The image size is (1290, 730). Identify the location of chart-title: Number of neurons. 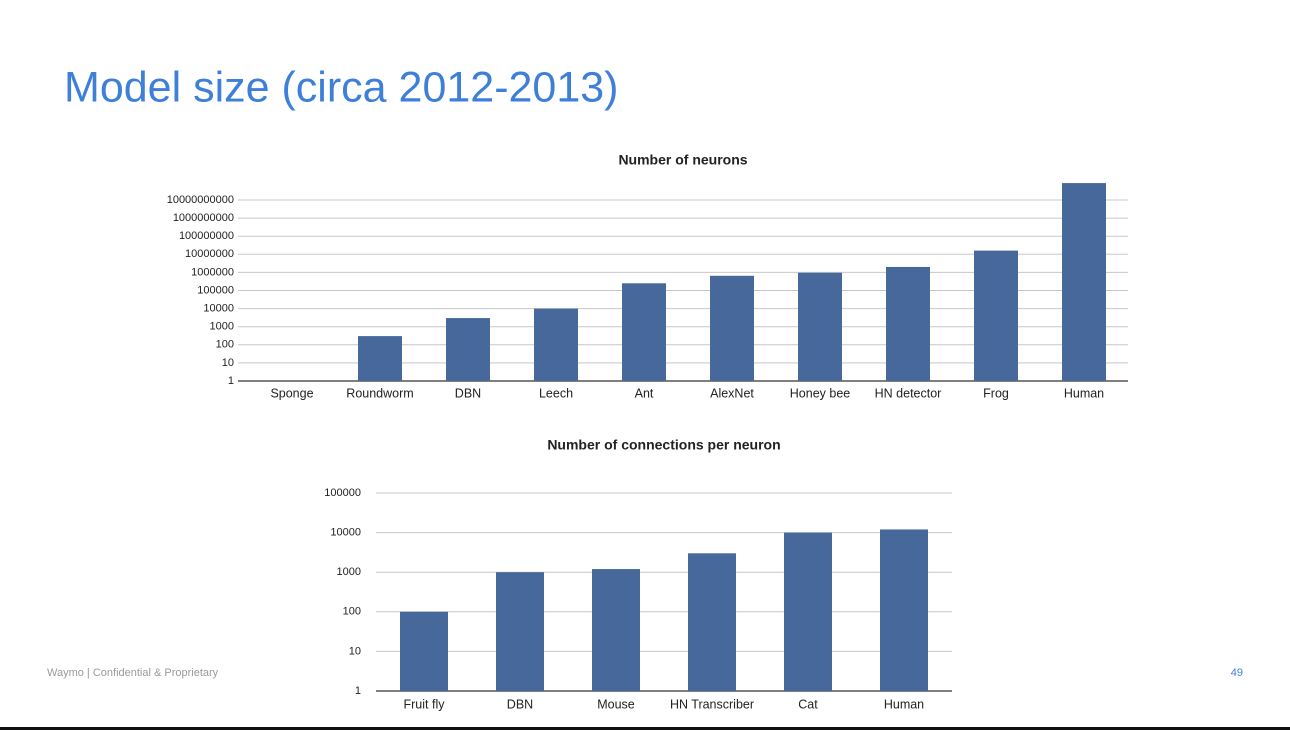
(682, 160).